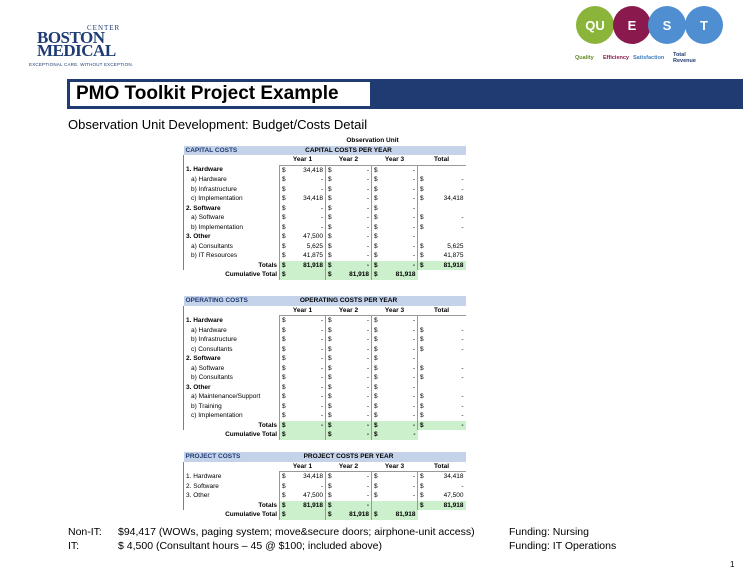 This screenshot has height=576, width=756. I want to click on quest-circle-efficiency: E, so click(632, 25).